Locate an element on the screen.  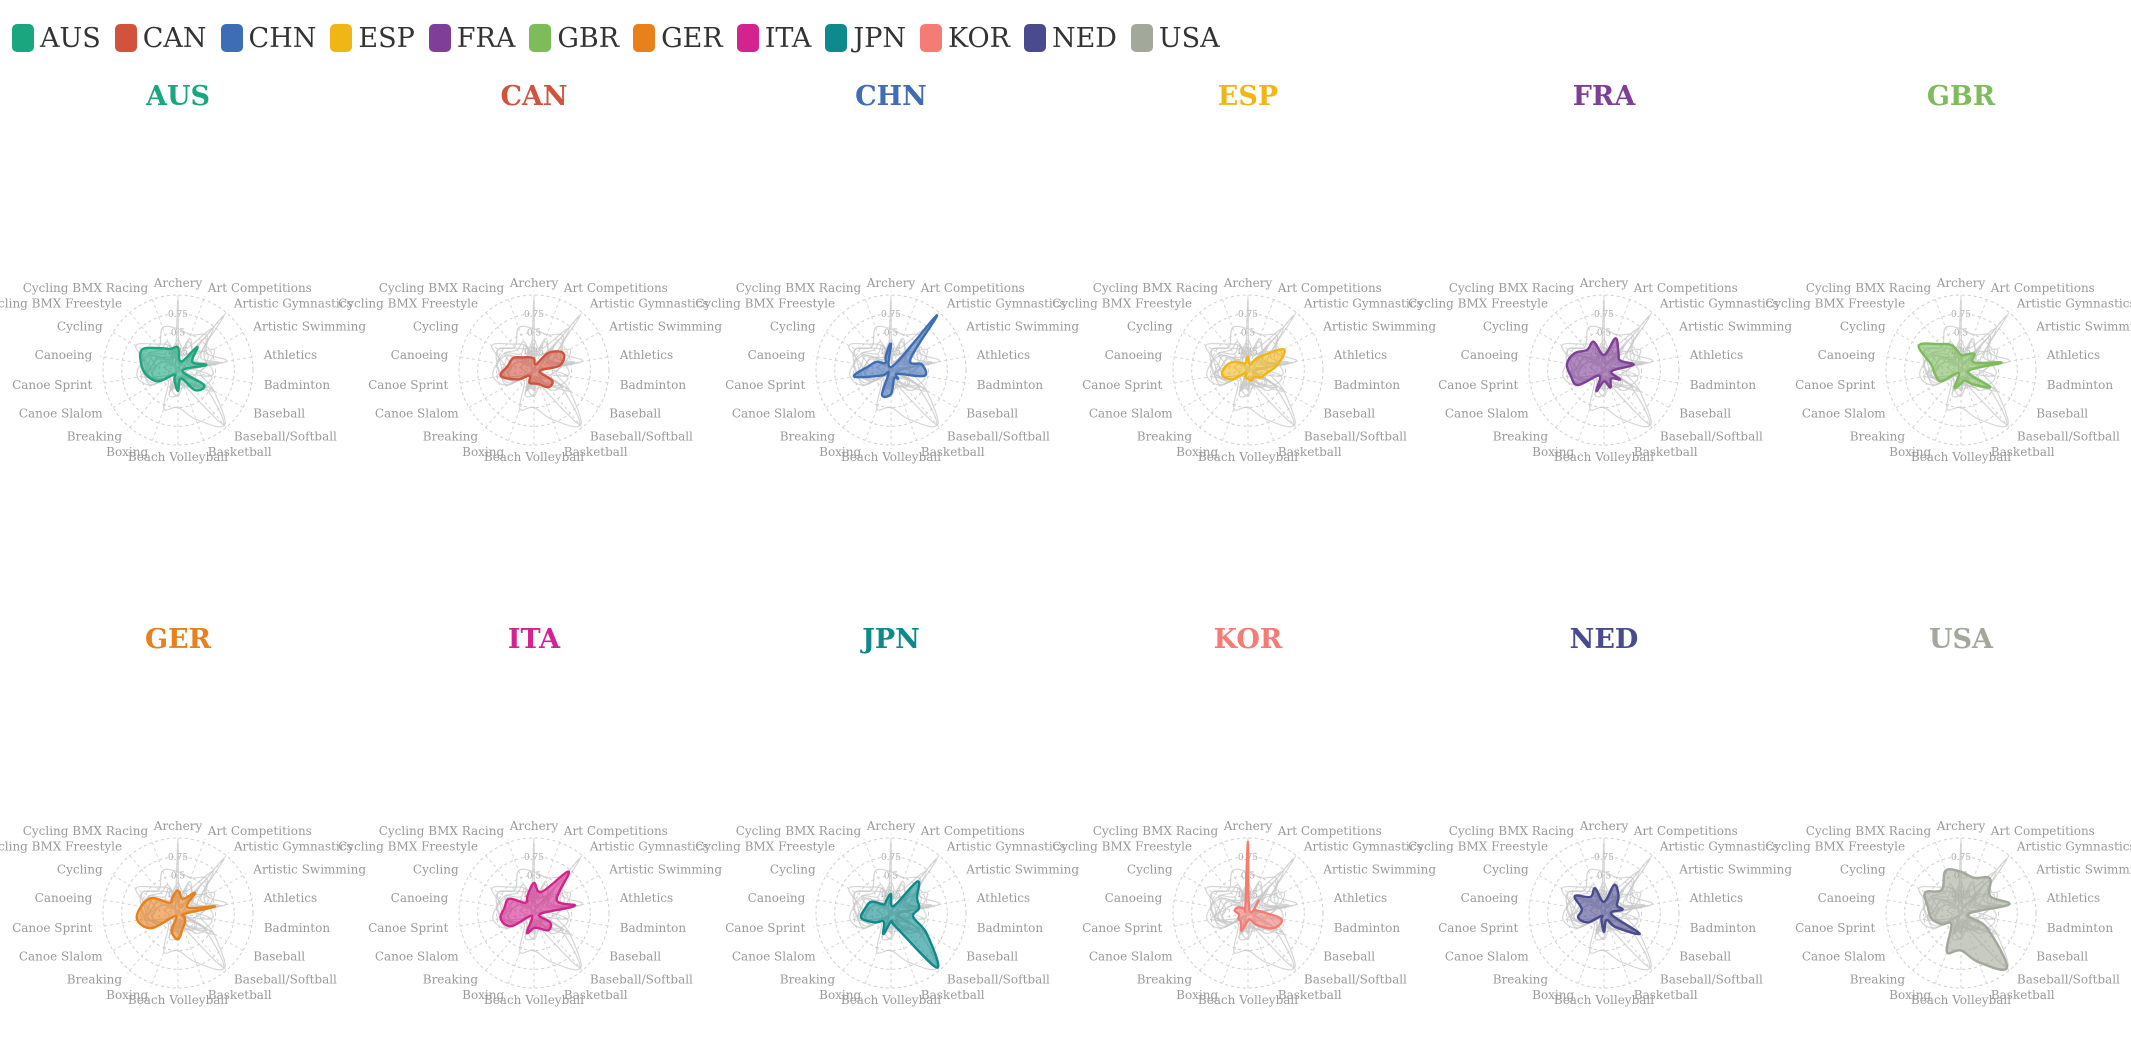
legend-item-aus: AUS is located at coordinates (56, 38).